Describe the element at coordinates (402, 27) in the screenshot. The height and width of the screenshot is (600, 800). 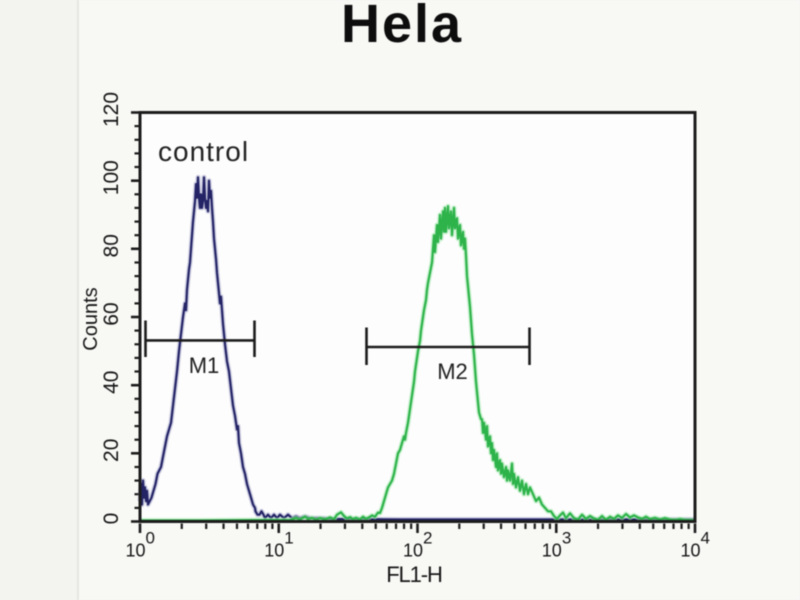
I see `svg-text: Hela` at that location.